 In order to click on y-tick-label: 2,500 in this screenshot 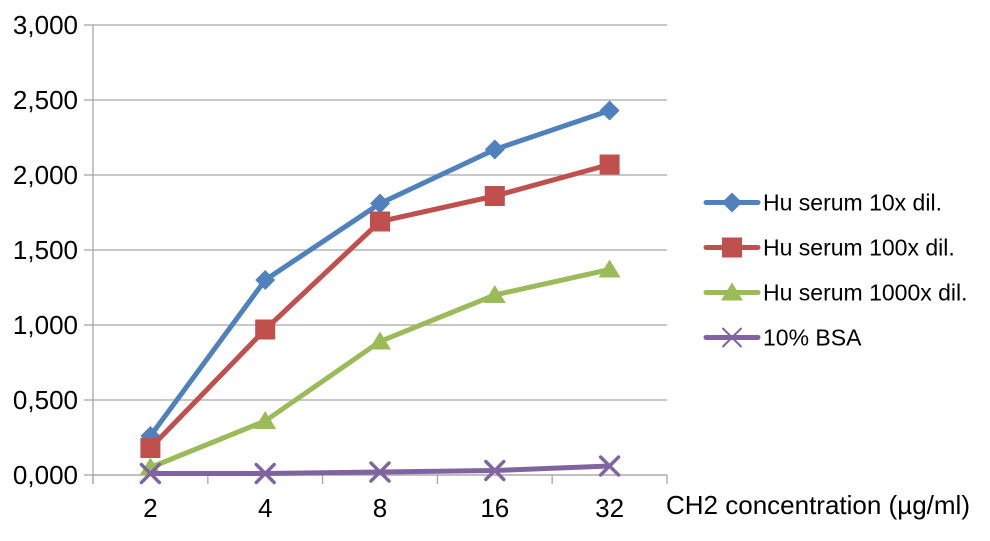, I will do `click(45, 100)`.